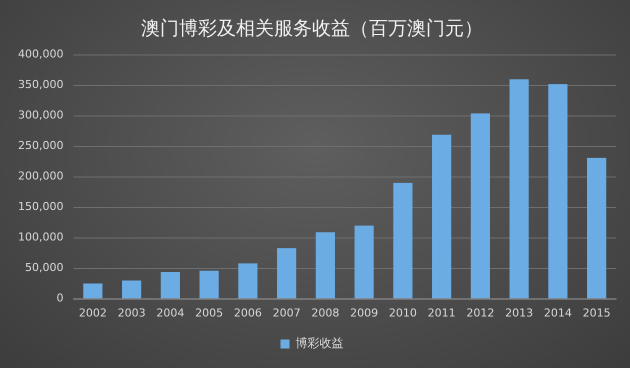  What do you see at coordinates (286, 313) in the screenshot?
I see `x-tick-label: 2007` at bounding box center [286, 313].